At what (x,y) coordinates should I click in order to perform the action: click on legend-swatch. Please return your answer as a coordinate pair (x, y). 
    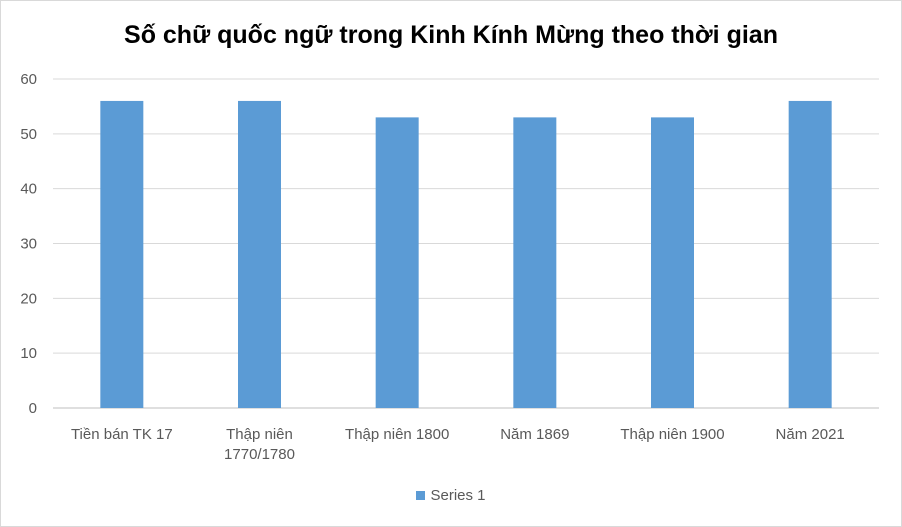
    Looking at the image, I should click on (421, 495).